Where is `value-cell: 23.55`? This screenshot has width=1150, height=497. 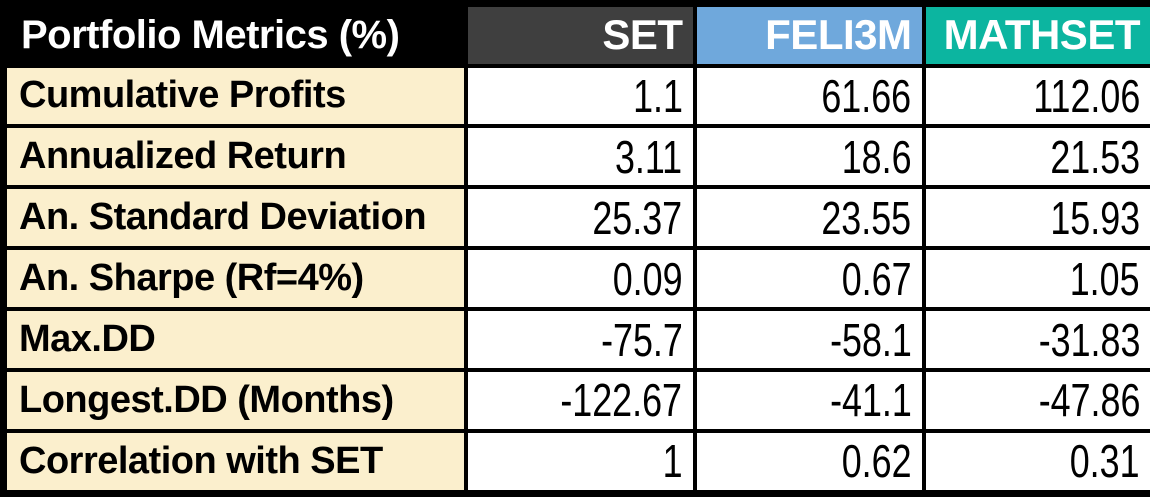
value-cell: 23.55 is located at coordinates (809, 218).